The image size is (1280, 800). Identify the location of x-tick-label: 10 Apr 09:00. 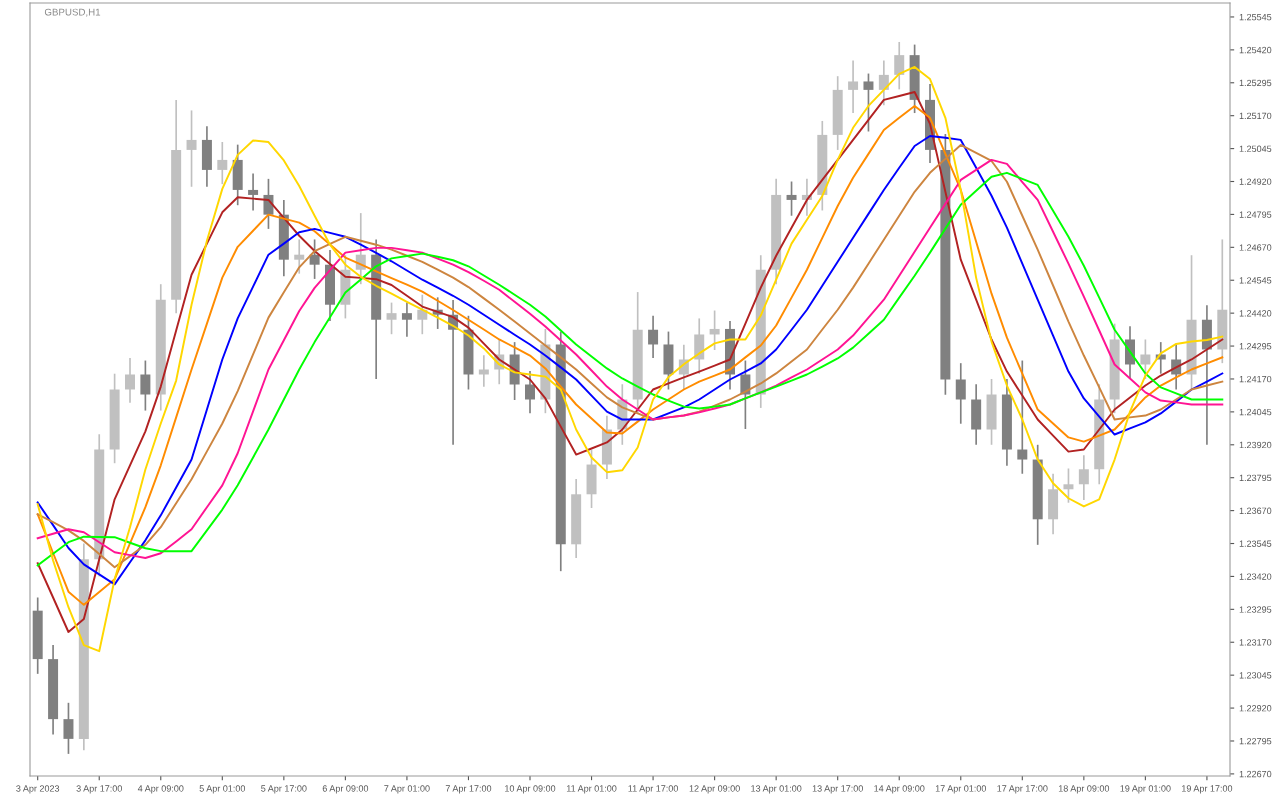
(530, 789).